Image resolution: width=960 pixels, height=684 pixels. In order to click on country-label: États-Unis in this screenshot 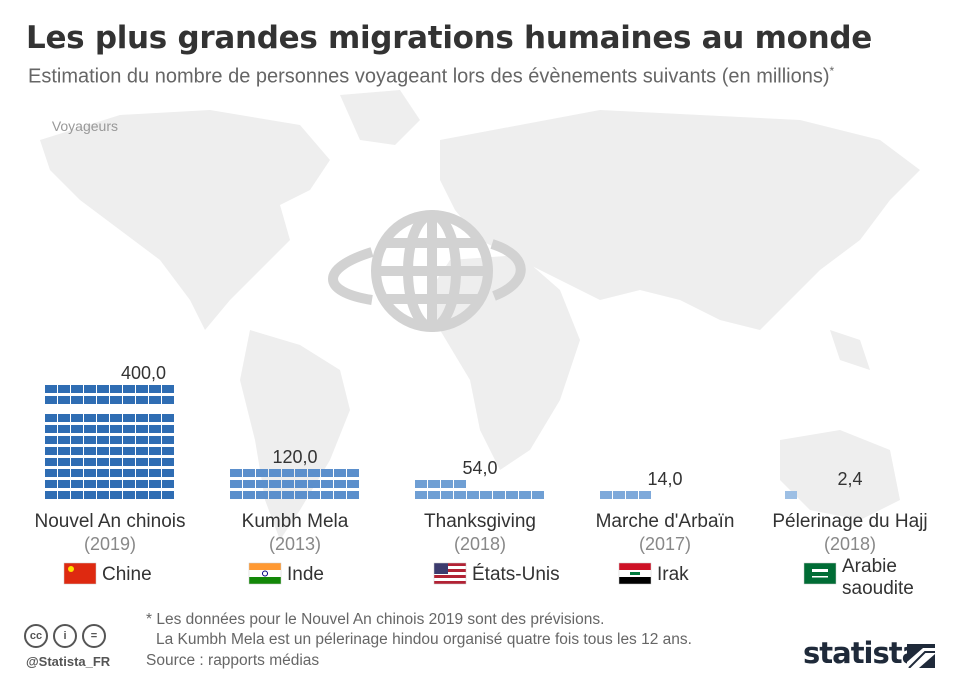, I will do `click(516, 574)`.